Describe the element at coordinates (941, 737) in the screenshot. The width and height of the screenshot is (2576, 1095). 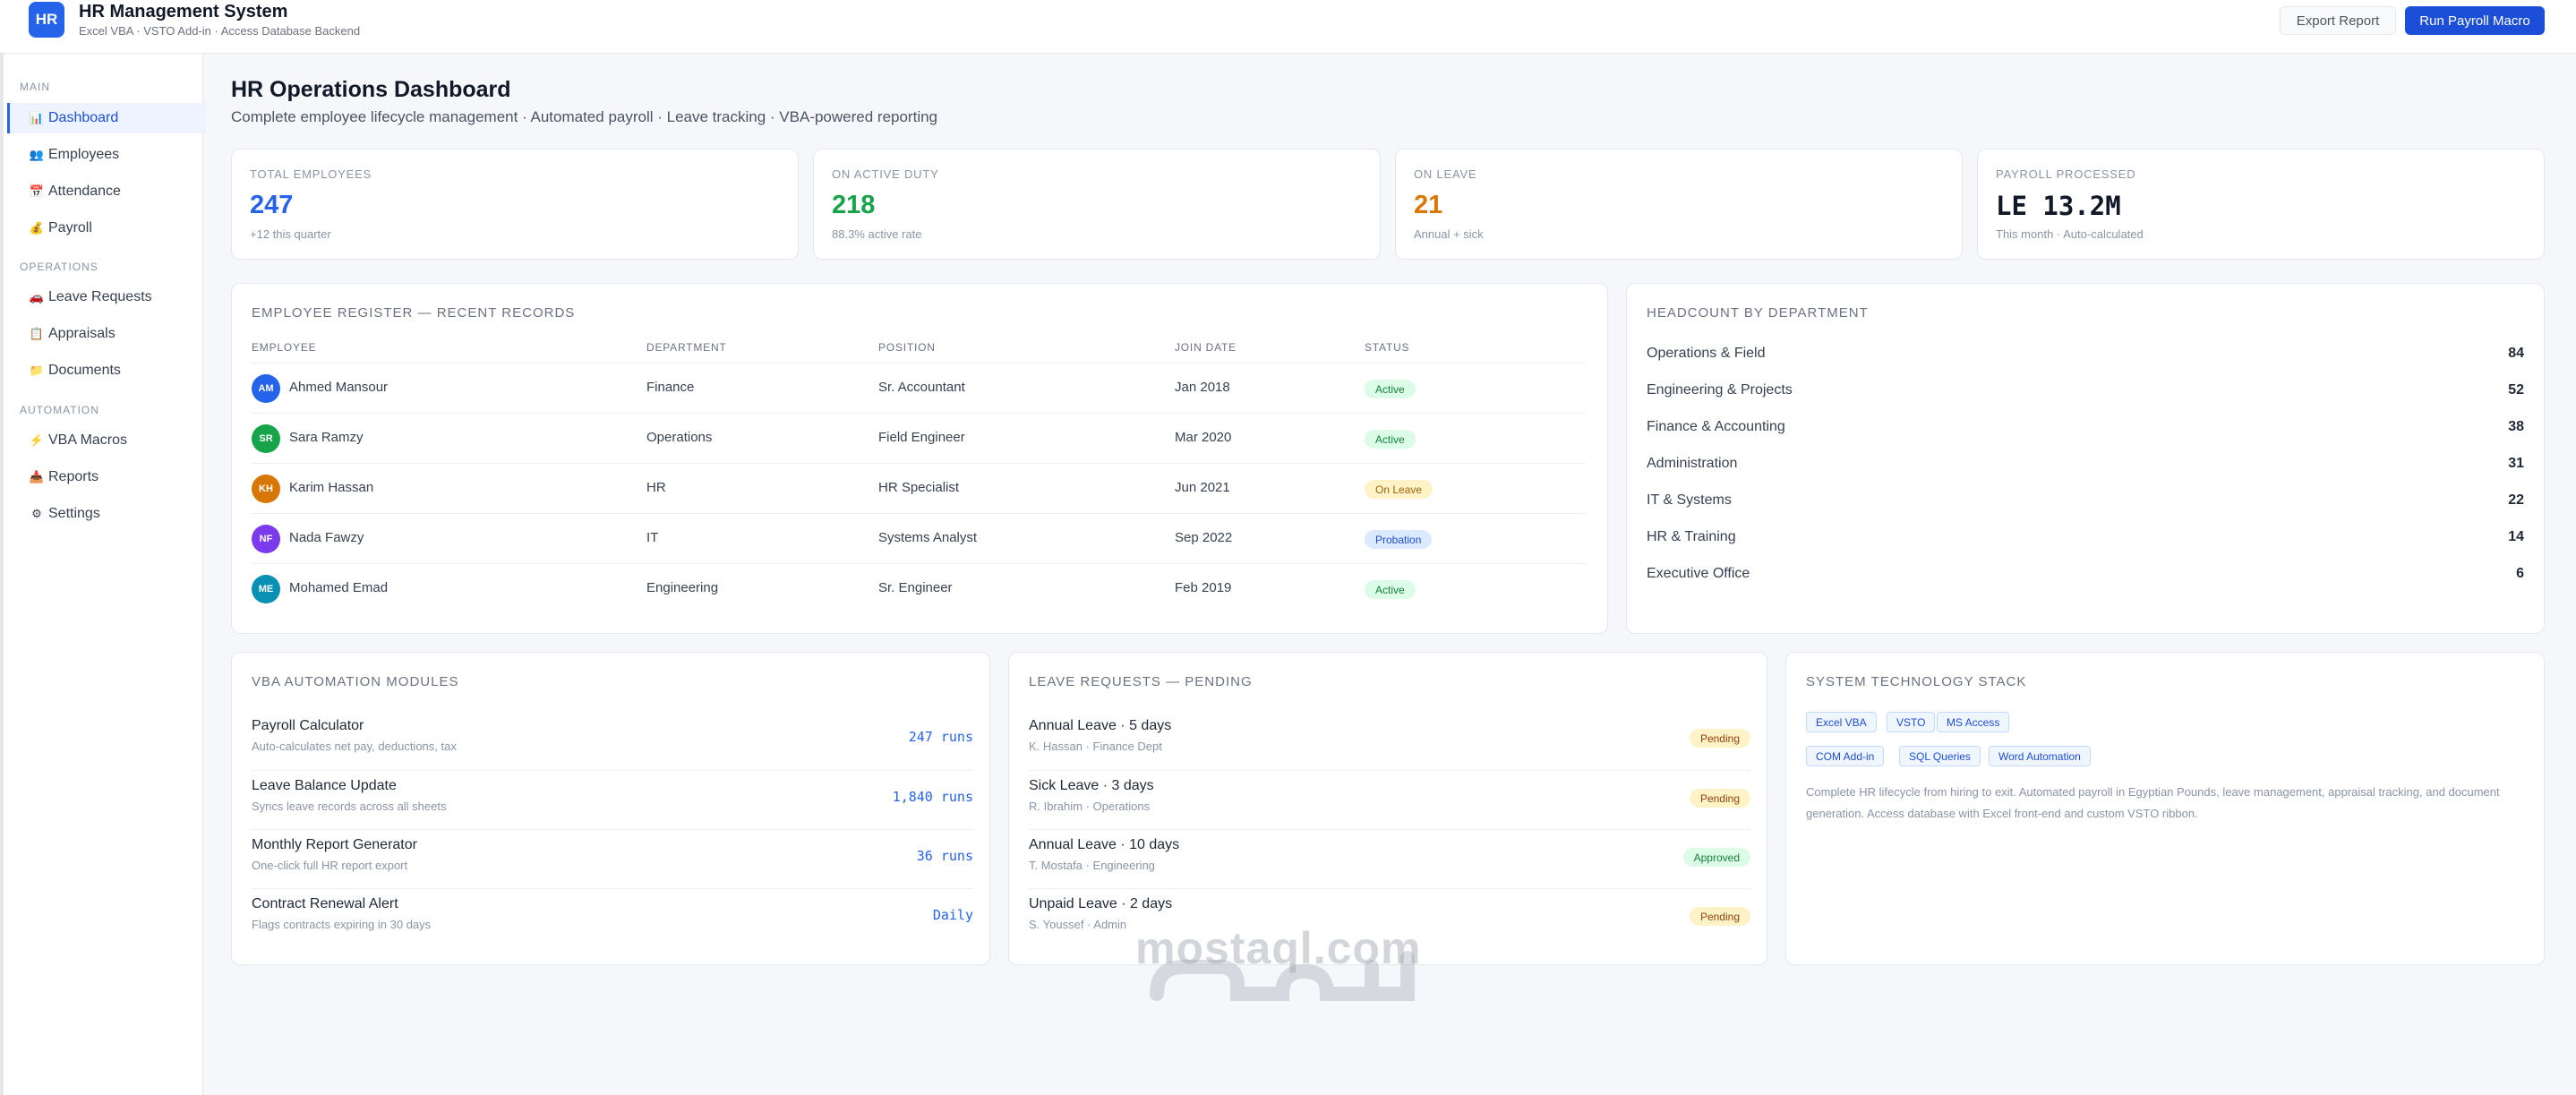
I see `module-runs: 247 runs` at that location.